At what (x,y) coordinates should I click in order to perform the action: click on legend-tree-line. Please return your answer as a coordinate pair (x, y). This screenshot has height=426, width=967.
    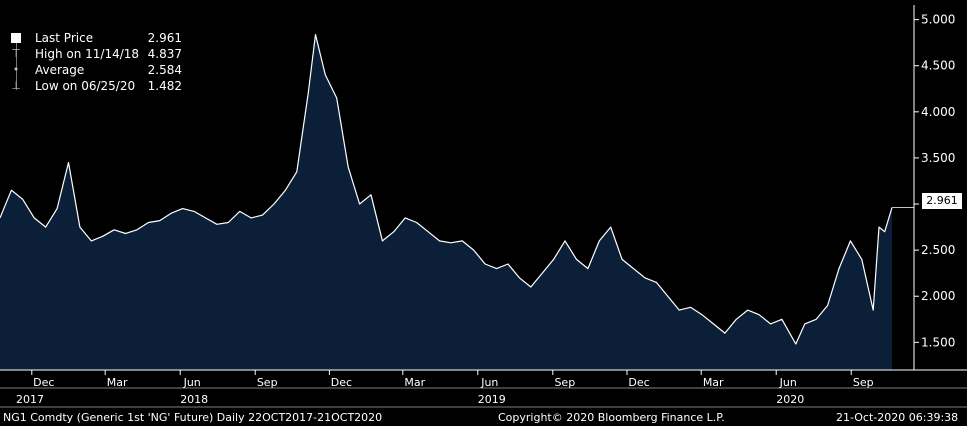
    Looking at the image, I should click on (16, 65).